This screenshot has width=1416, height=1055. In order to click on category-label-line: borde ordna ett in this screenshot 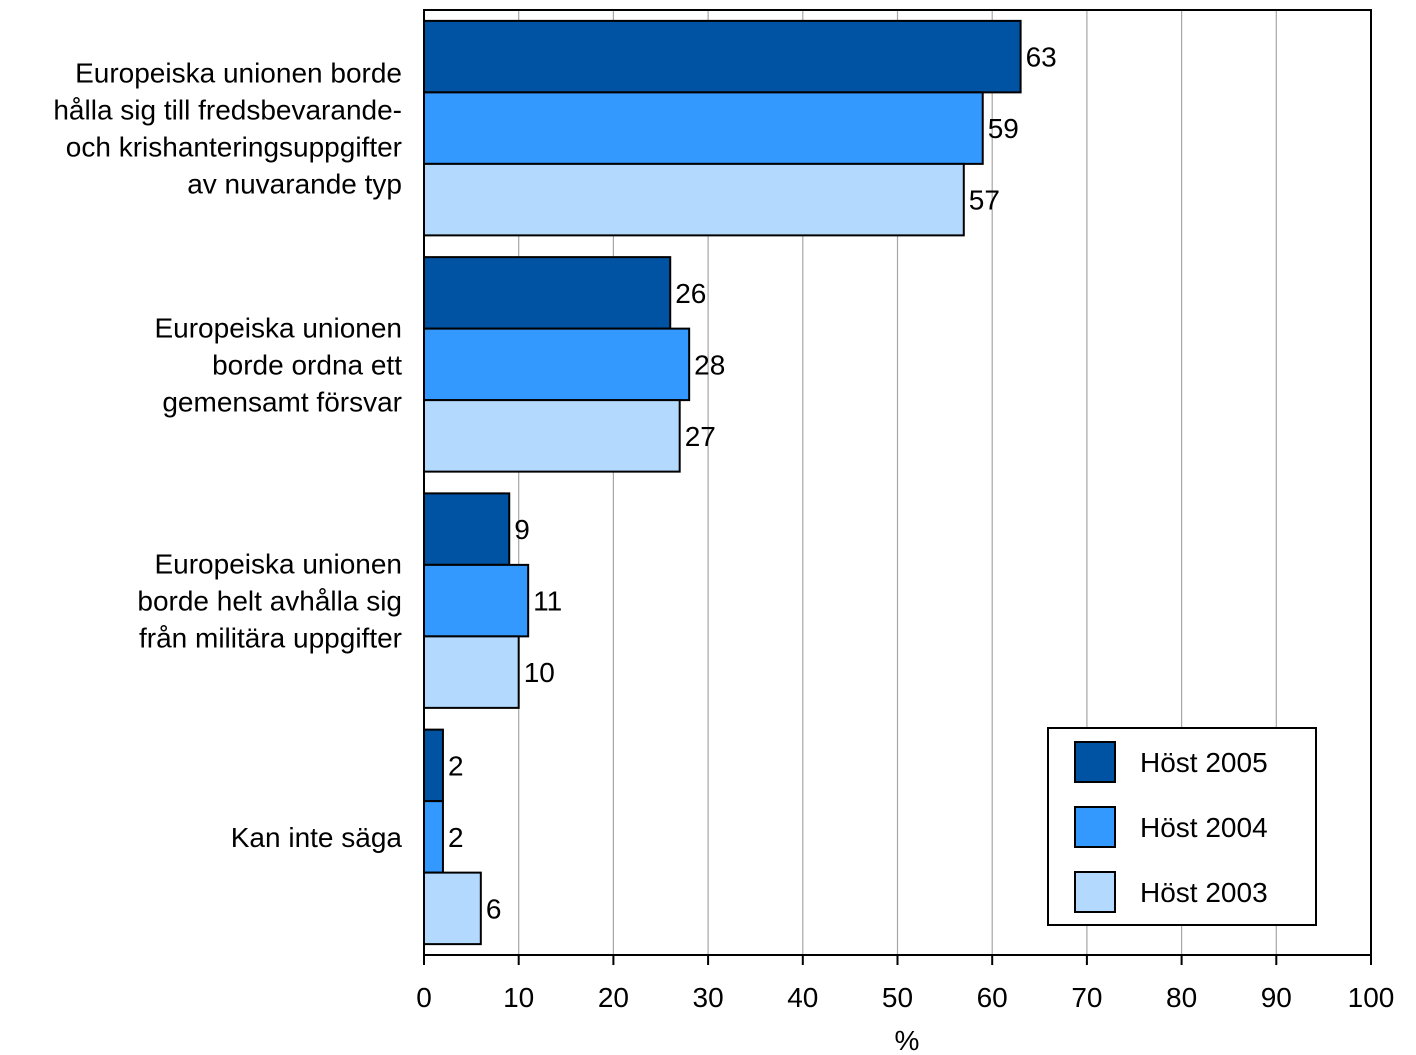, I will do `click(307, 364)`.